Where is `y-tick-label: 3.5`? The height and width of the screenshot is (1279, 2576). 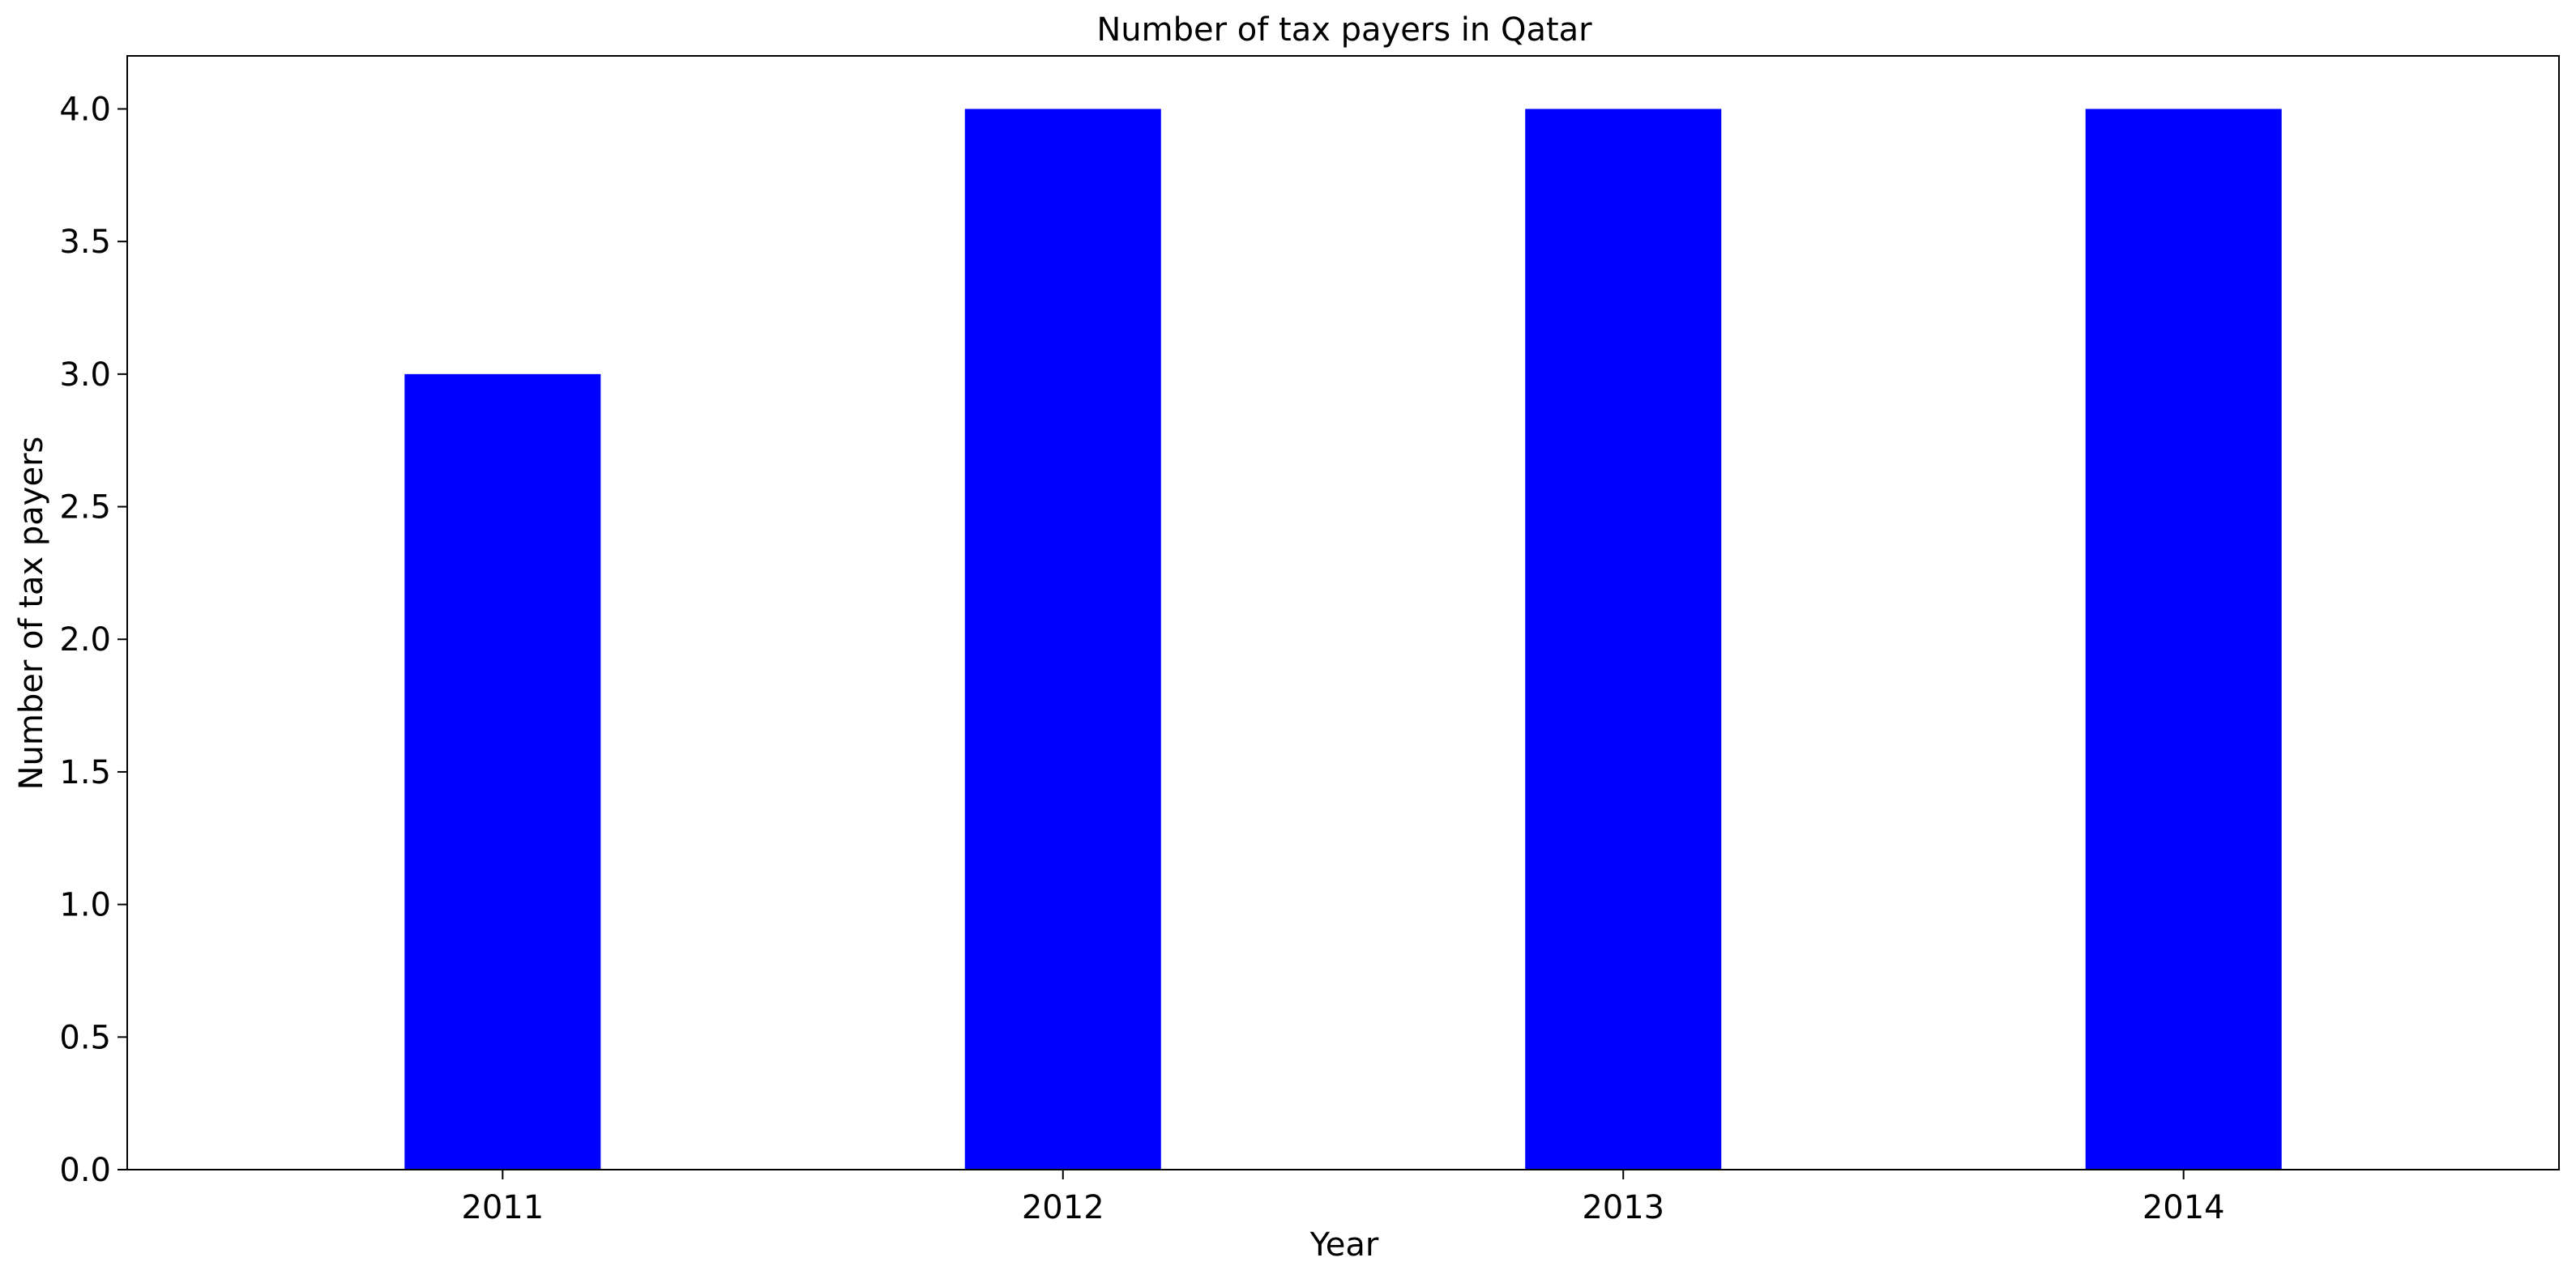
y-tick-label: 3.5 is located at coordinates (85, 242).